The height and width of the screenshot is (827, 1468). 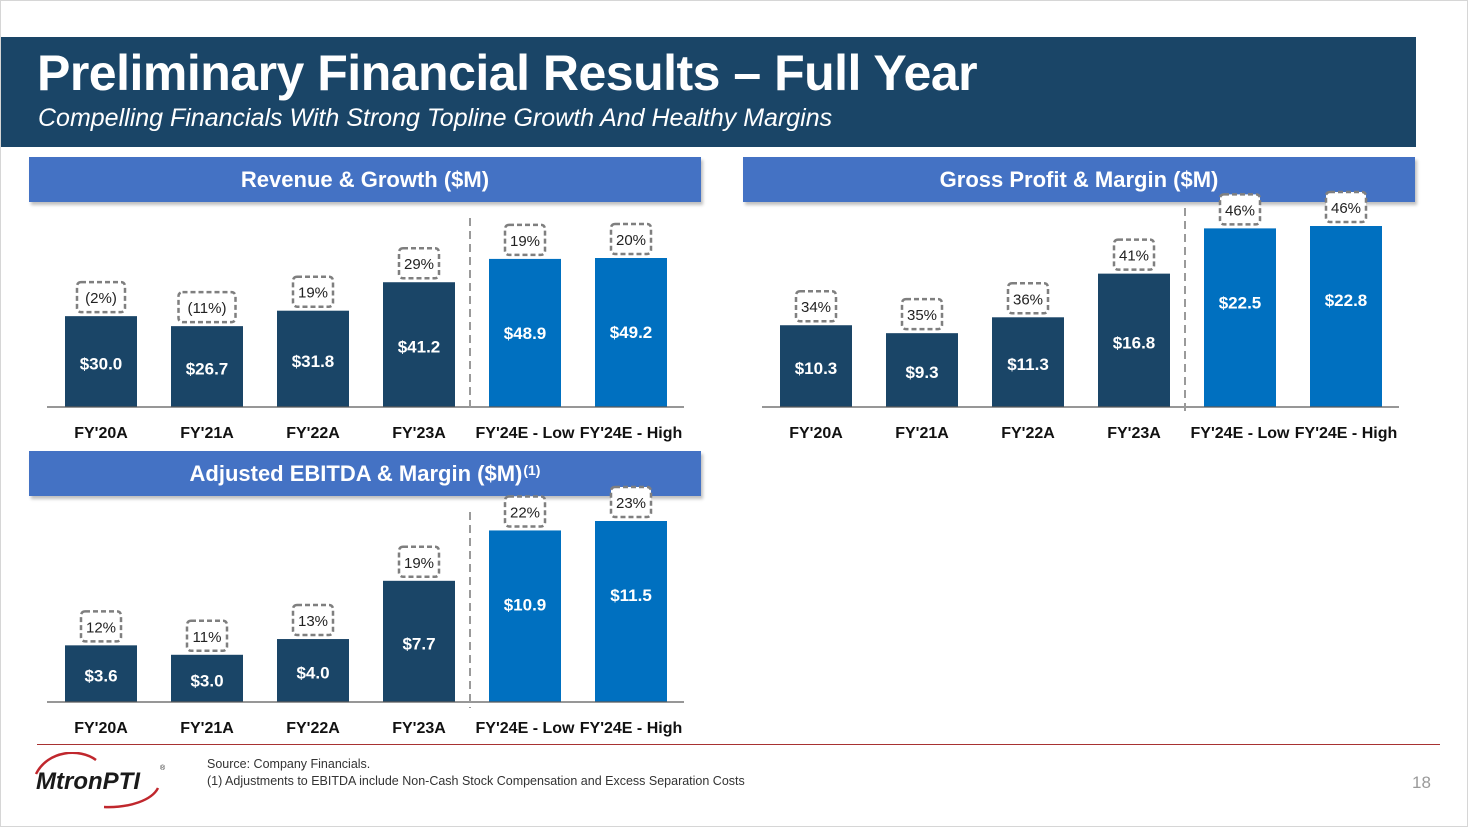 I want to click on ebitda-value-label: $4.0, so click(x=312, y=673).